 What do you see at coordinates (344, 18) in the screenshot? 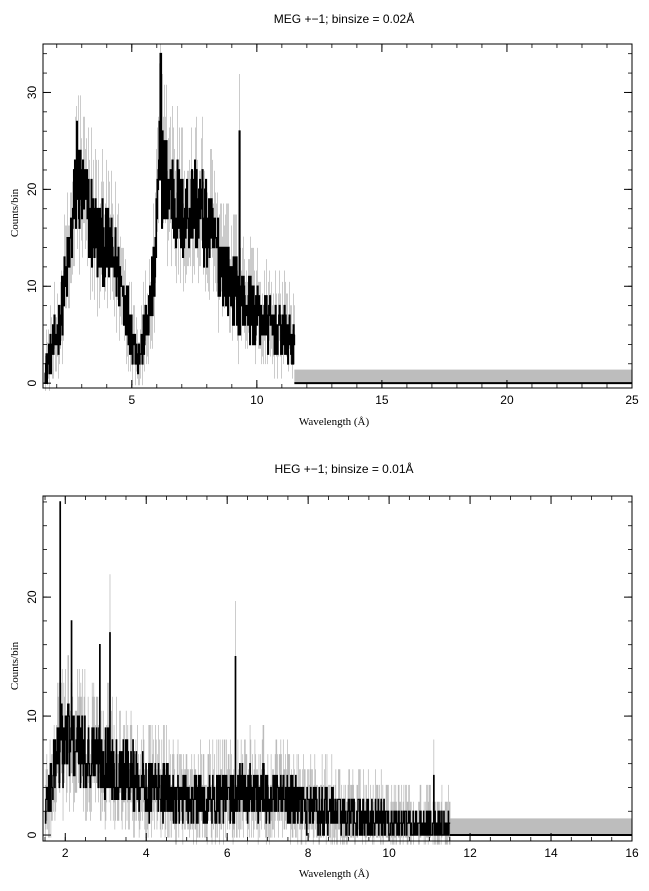
I see `meg-chart-title: MEG +−1; binsize = 0.02Å` at bounding box center [344, 18].